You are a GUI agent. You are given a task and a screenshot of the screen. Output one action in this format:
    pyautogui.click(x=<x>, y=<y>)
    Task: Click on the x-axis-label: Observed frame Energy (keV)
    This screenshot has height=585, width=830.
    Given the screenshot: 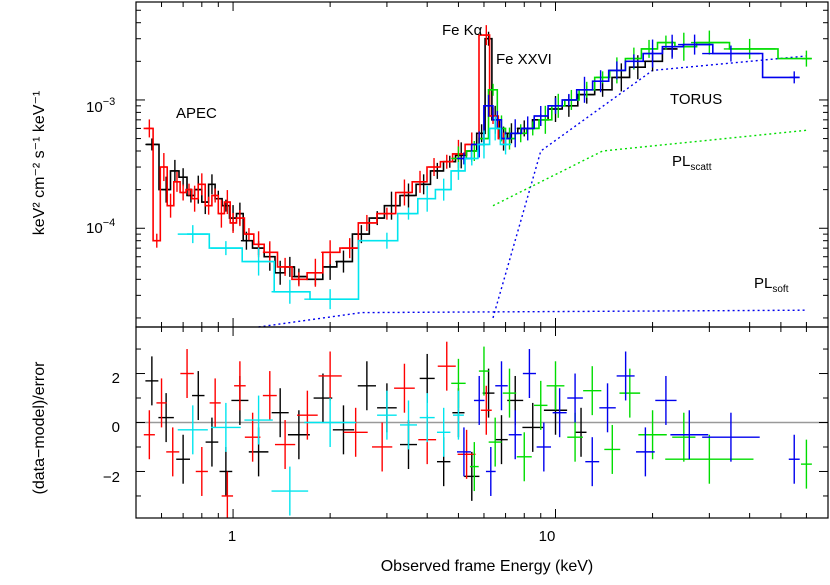 What is the action you would take?
    pyautogui.click(x=487, y=566)
    